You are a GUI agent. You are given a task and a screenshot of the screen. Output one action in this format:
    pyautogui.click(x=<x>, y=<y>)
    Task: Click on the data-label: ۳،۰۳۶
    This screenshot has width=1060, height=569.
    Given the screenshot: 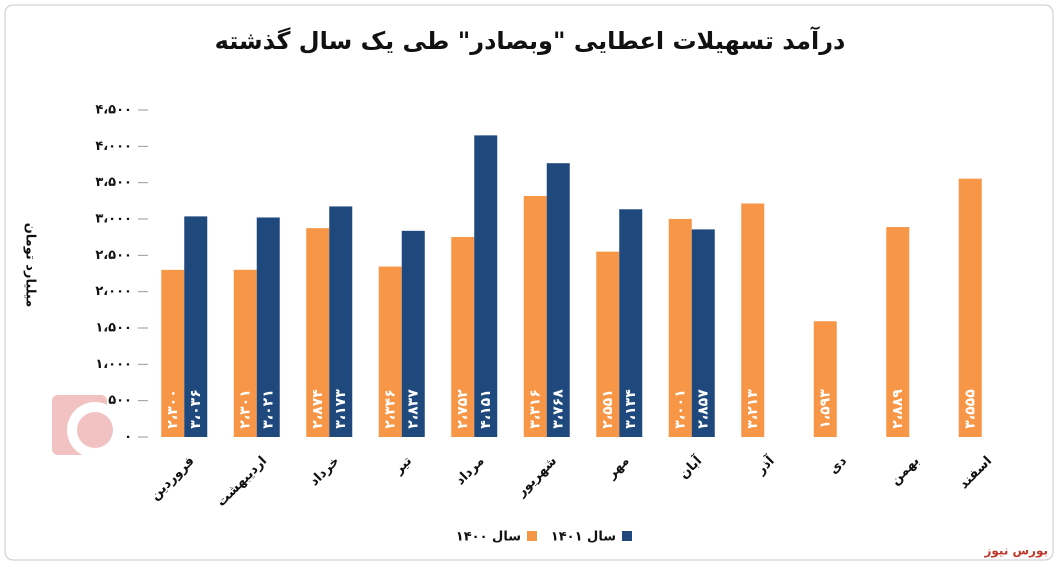 What is the action you would take?
    pyautogui.click(x=196, y=409)
    